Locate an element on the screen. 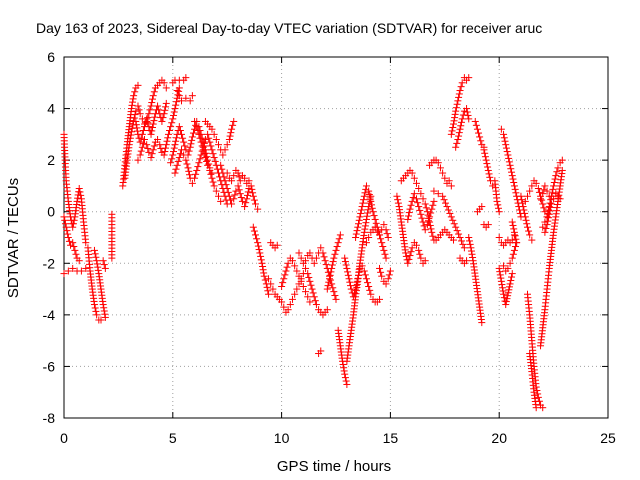 This screenshot has width=640, height=480. x-tick-label: 10 is located at coordinates (282, 438).